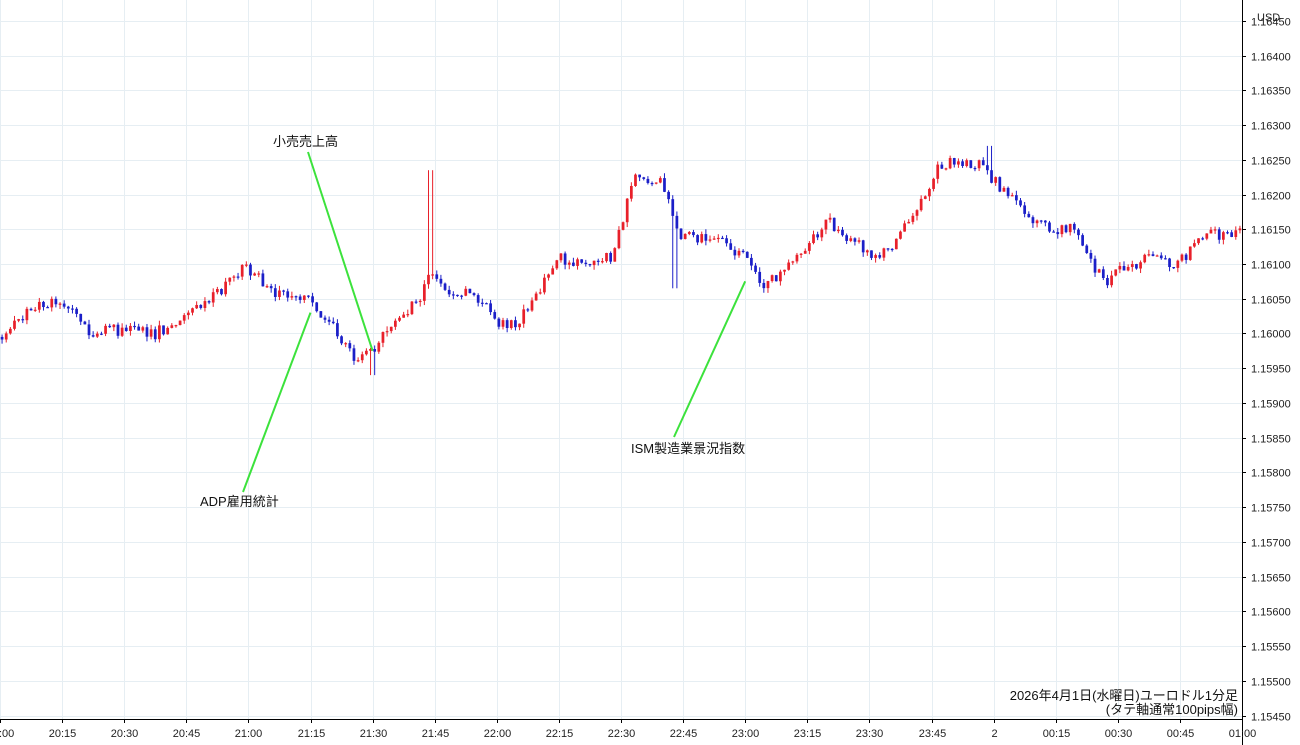  I want to click on price-tick-label: 1.16400, so click(1271, 58).